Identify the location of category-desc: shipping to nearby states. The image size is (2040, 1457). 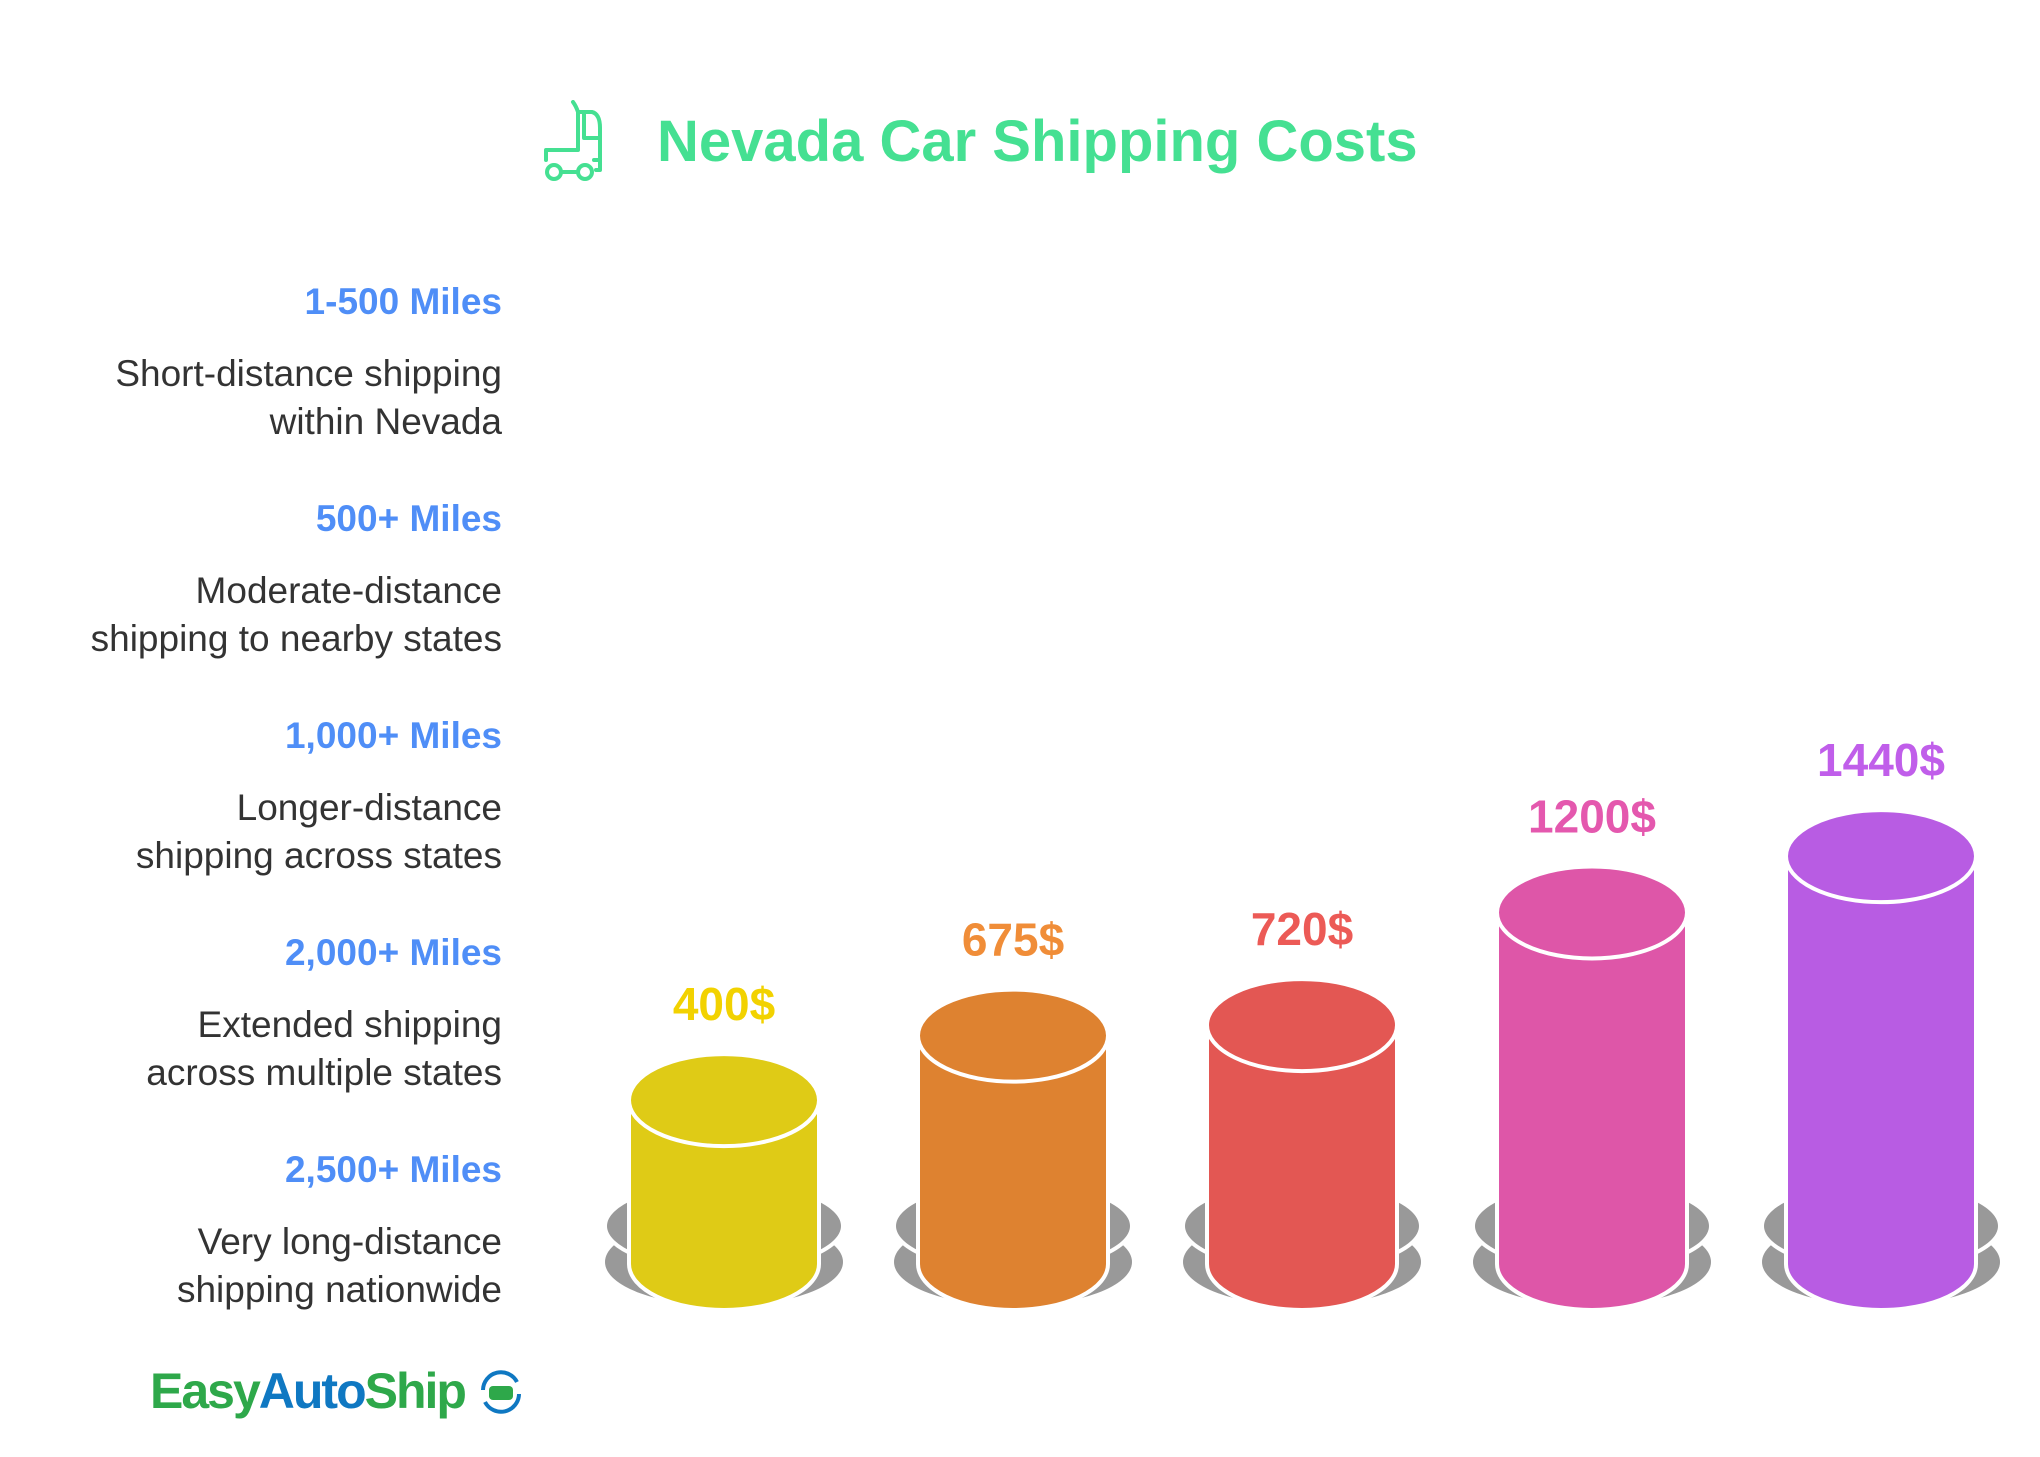
(296, 638).